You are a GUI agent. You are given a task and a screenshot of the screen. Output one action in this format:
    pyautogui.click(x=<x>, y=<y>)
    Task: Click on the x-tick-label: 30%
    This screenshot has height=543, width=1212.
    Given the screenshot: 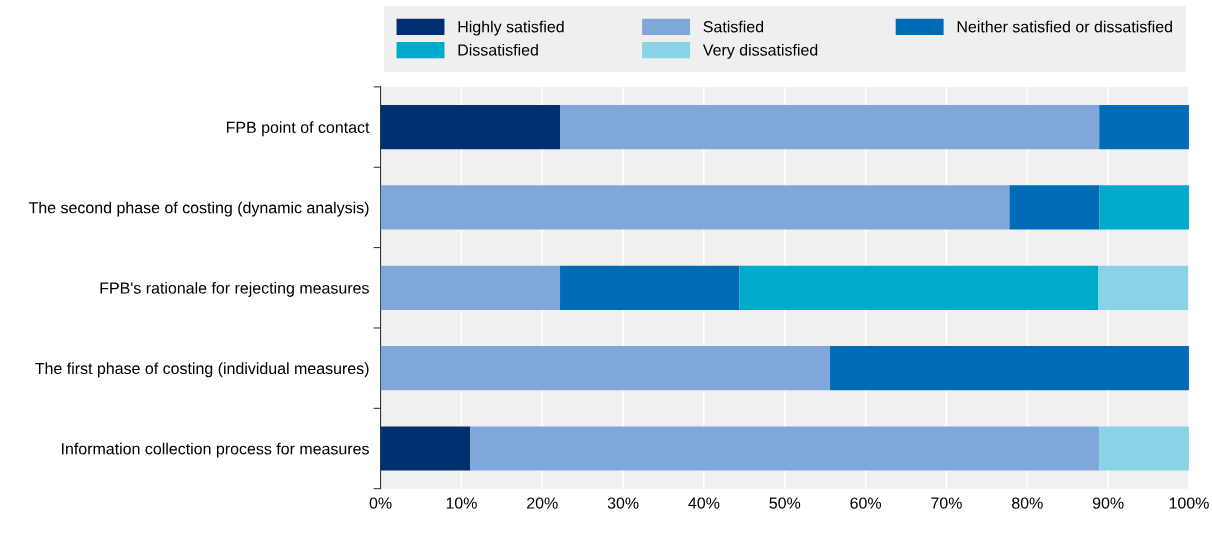 What is the action you would take?
    pyautogui.click(x=623, y=503)
    